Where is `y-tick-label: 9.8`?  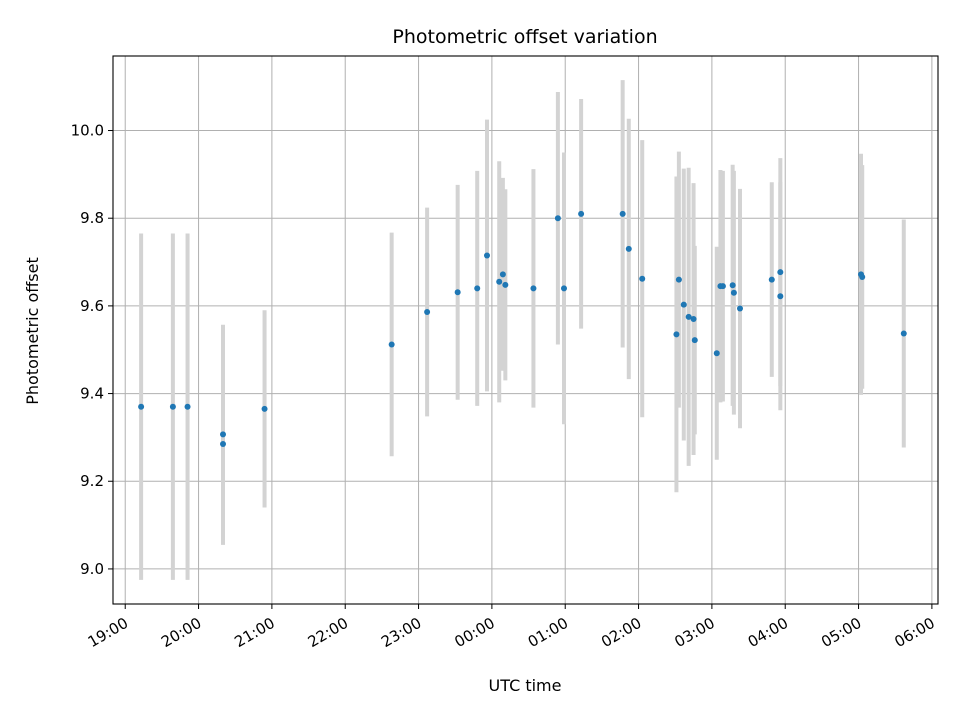 y-tick-label: 9.8 is located at coordinates (92, 218).